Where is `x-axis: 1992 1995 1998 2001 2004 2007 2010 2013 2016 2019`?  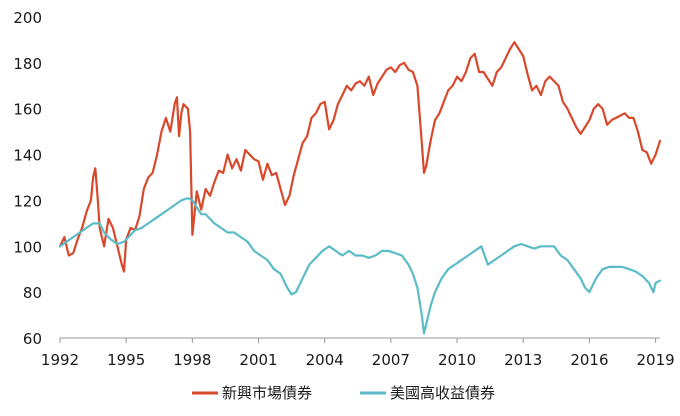 x-axis: 1992 1995 1998 2001 2004 2007 2010 2013 2016 2019 is located at coordinates (358, 353).